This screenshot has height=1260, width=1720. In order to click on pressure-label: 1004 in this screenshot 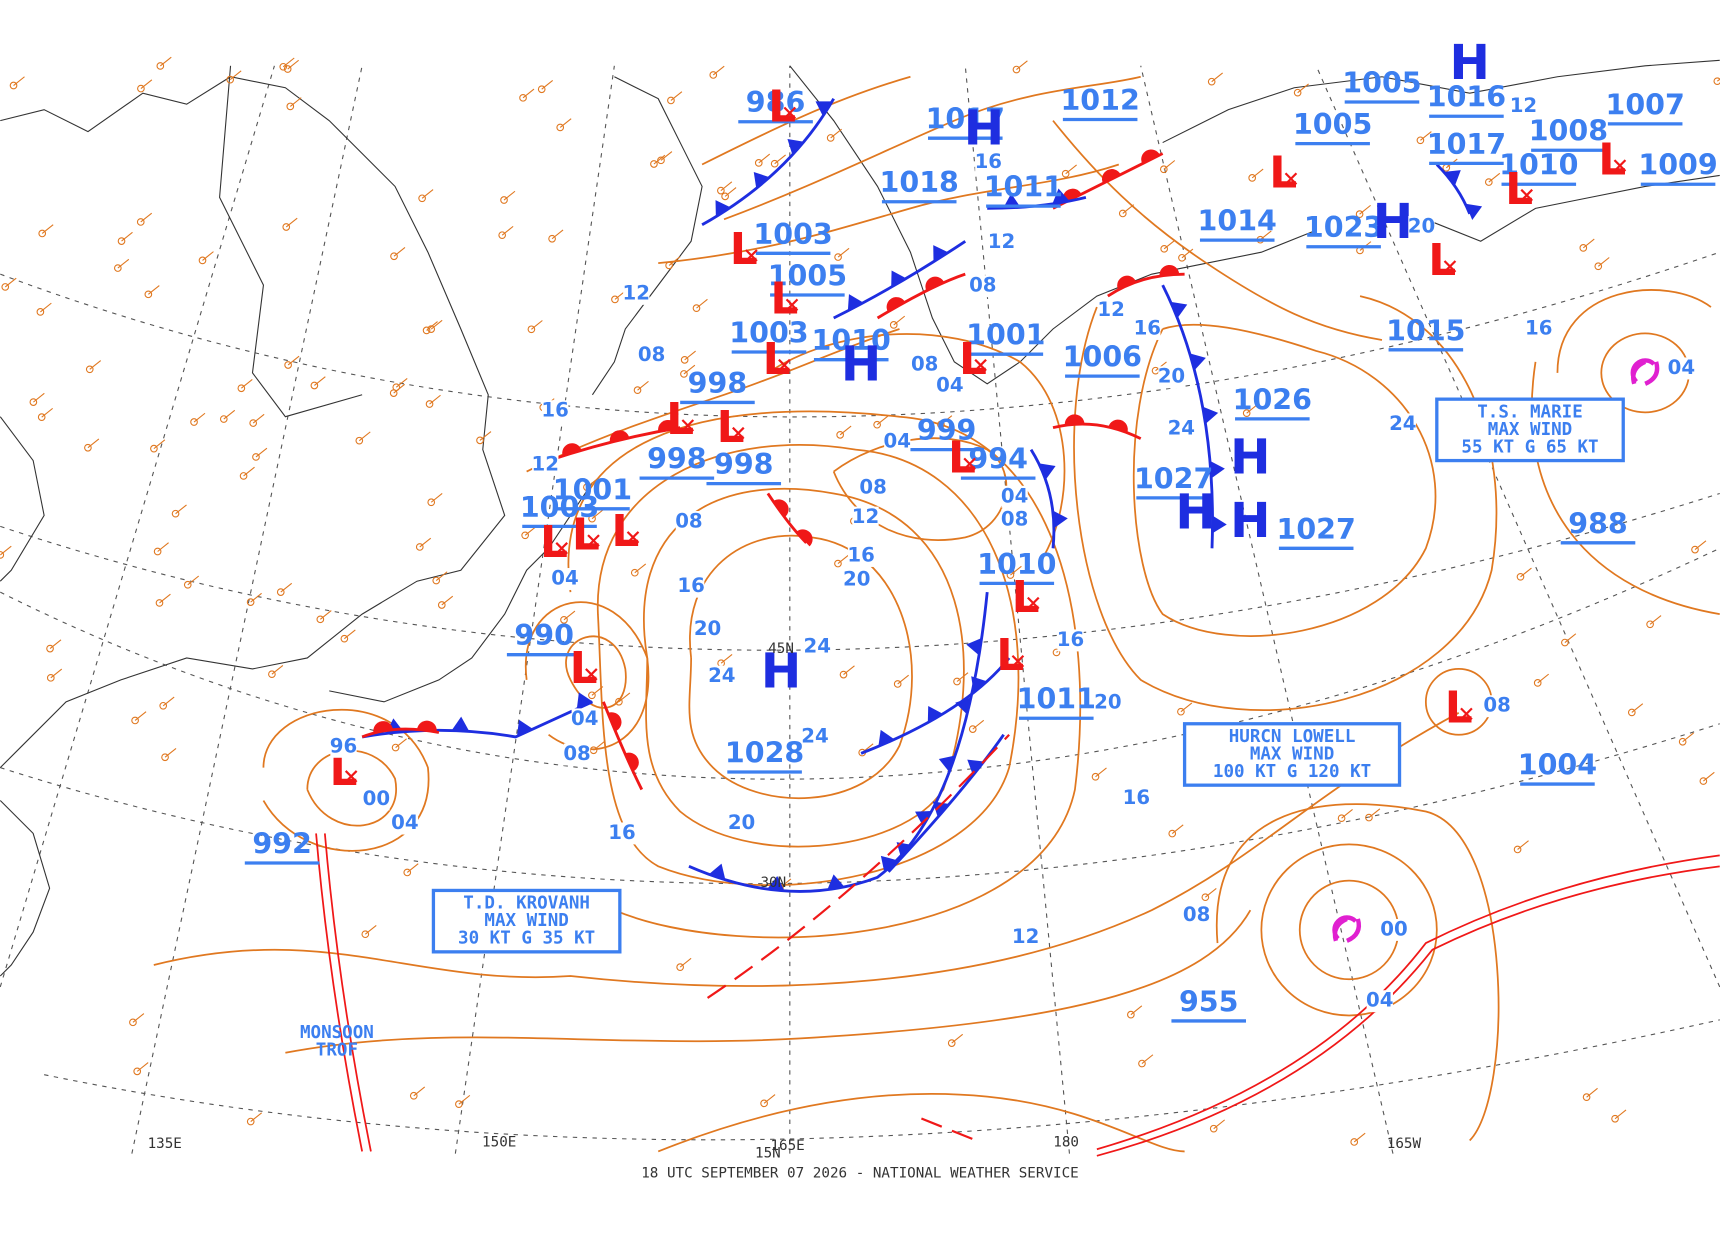, I will do `click(1557, 765)`.